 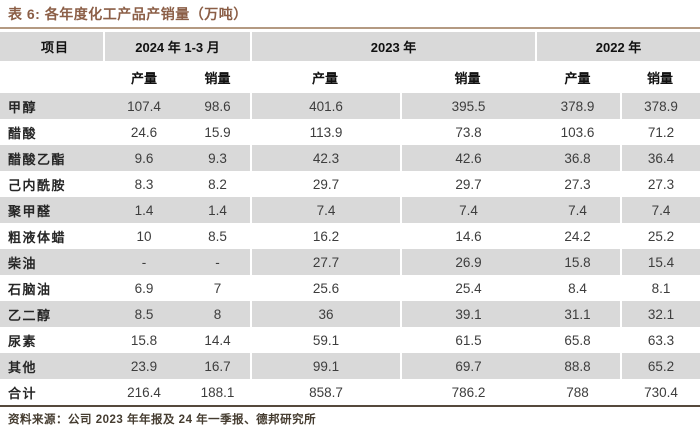 I want to click on table-row: 其他 23.9 16.7 99.1 69.7 88.8 65.2, so click(x=350, y=366).